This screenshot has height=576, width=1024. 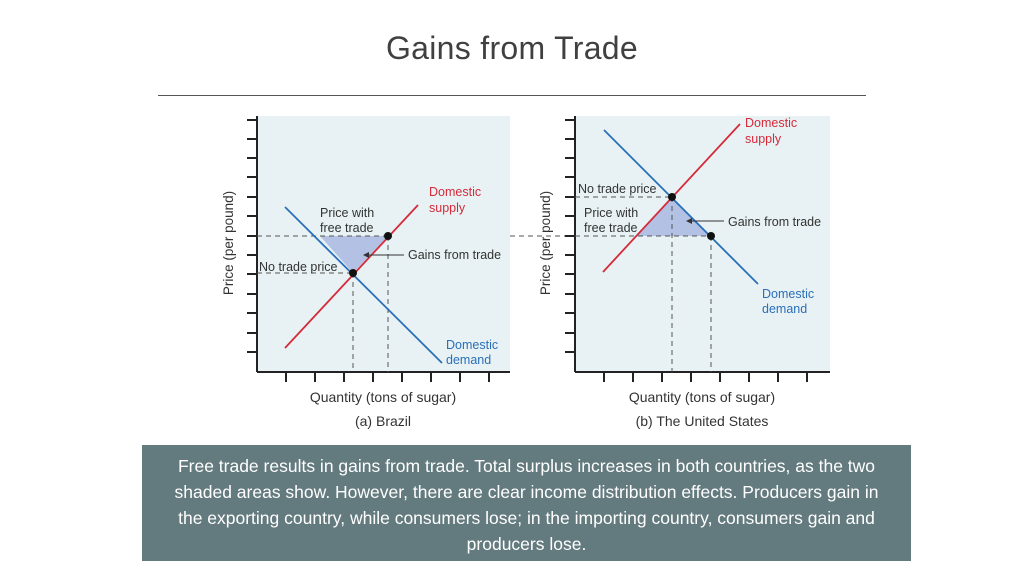 What do you see at coordinates (511, 48) in the screenshot?
I see `page-title: Gains from Trade` at bounding box center [511, 48].